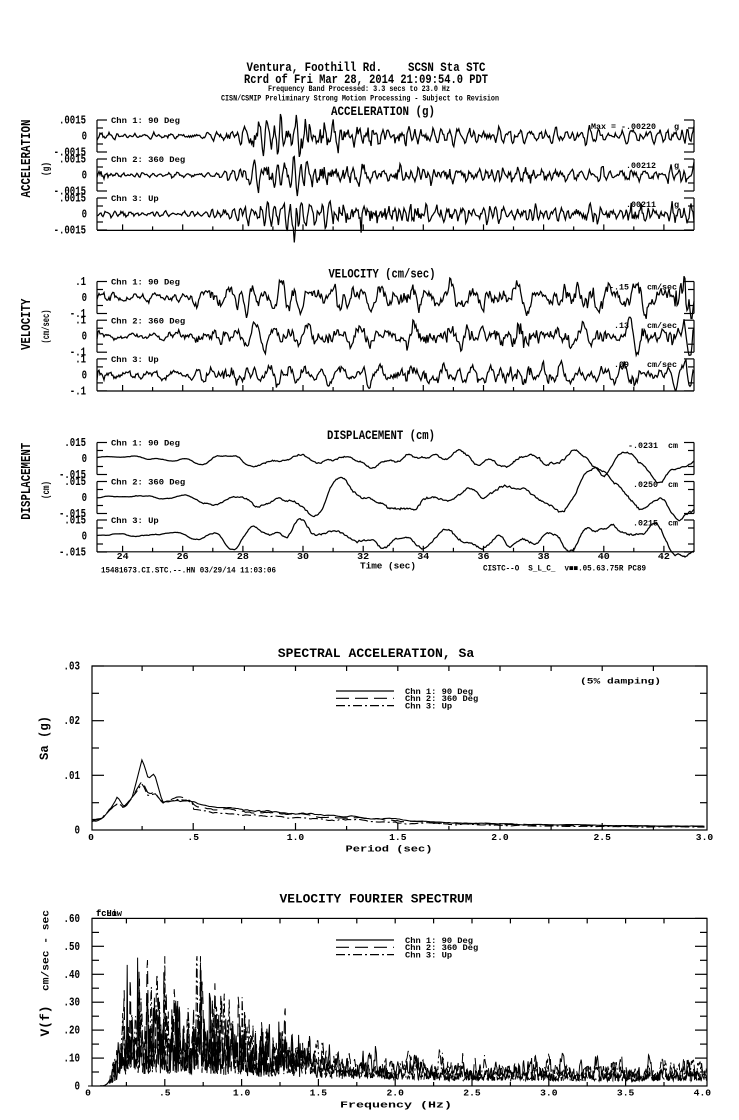 The image size is (739, 1120). Describe the element at coordinates (396, 1093) in the screenshot. I see `svg-text: 2.0` at that location.